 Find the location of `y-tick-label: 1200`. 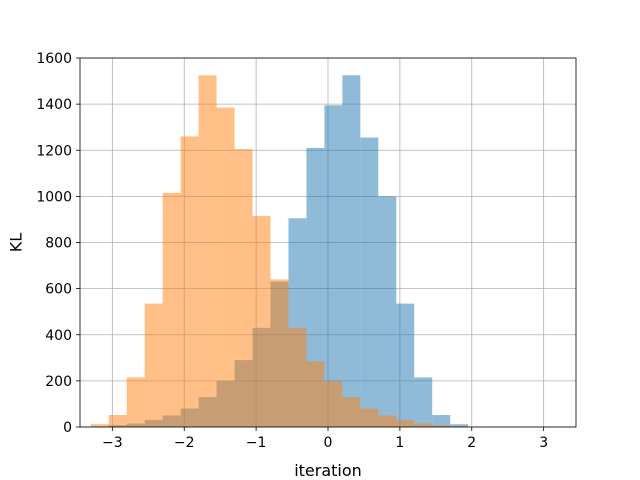

y-tick-label: 1200 is located at coordinates (54, 151).